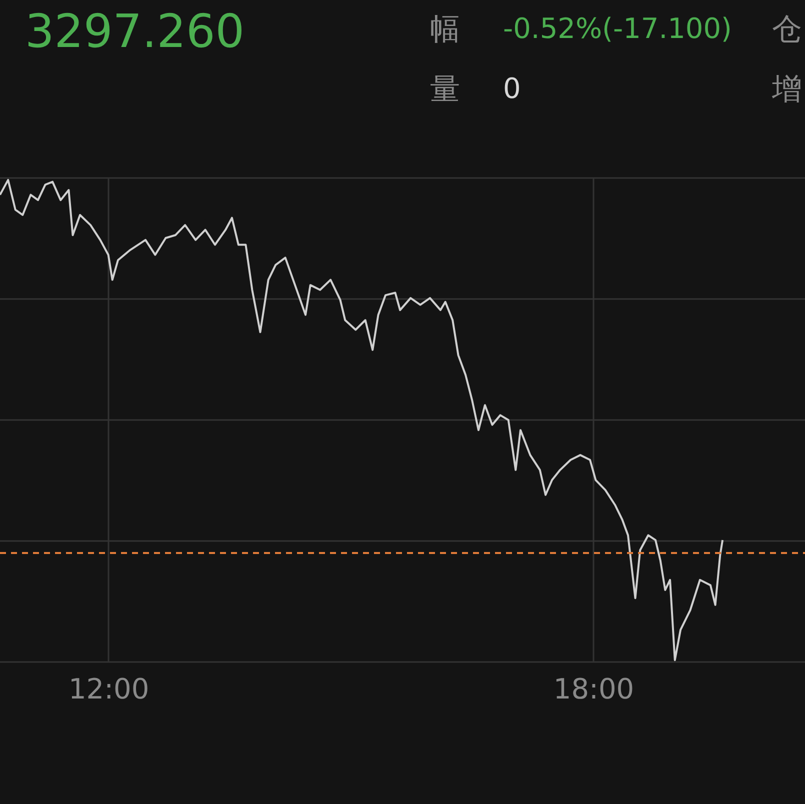 This screenshot has width=805, height=804. What do you see at coordinates (109, 689) in the screenshot?
I see `x-tick-label: 12:00` at bounding box center [109, 689].